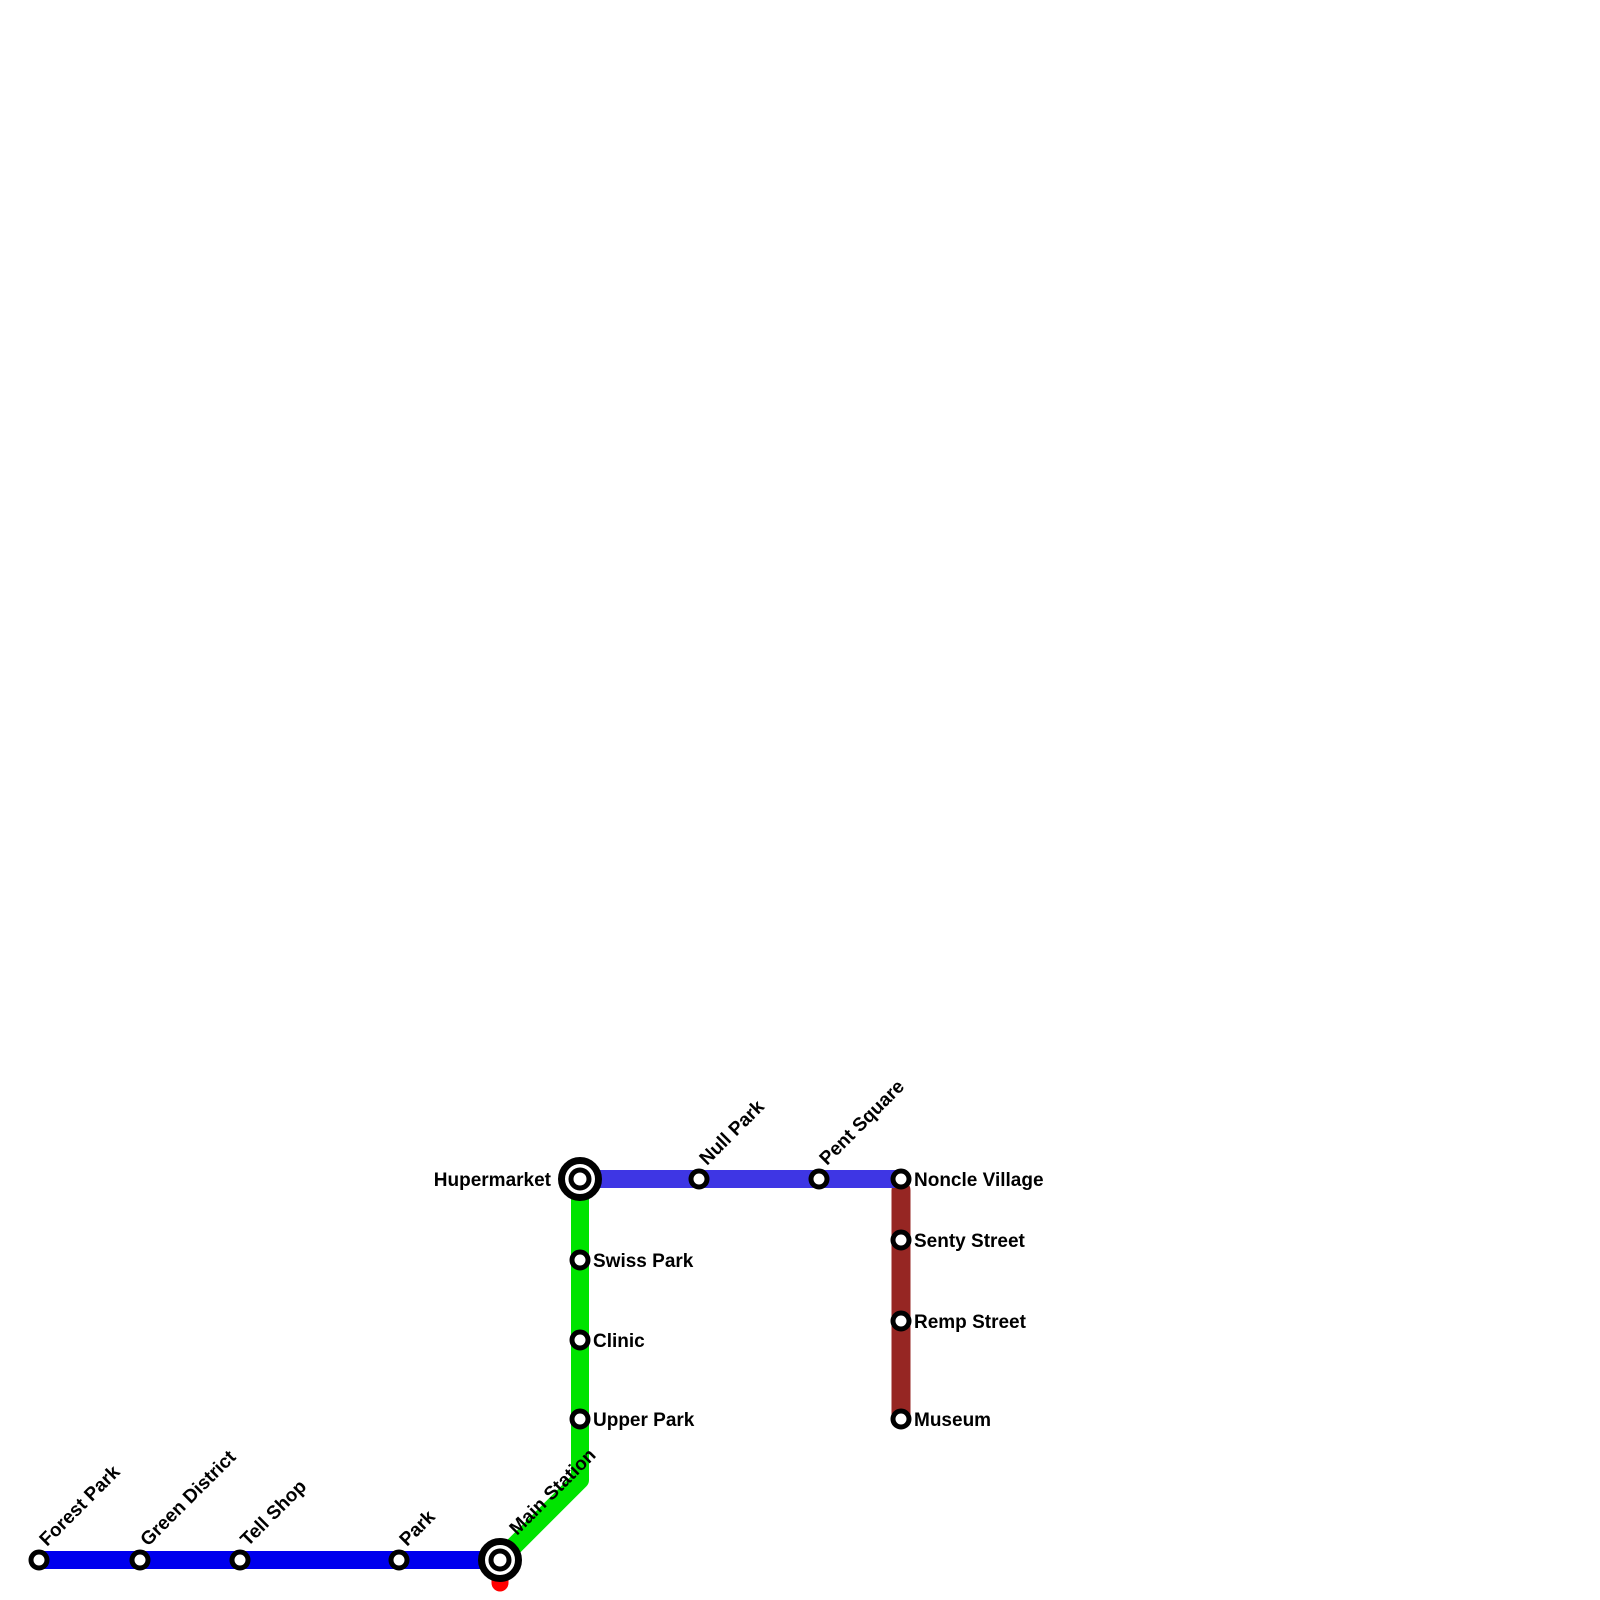 Image resolution: width=1600 pixels, height=1600 pixels. I want to click on station-remp-street: Remp Street, so click(958, 1321).